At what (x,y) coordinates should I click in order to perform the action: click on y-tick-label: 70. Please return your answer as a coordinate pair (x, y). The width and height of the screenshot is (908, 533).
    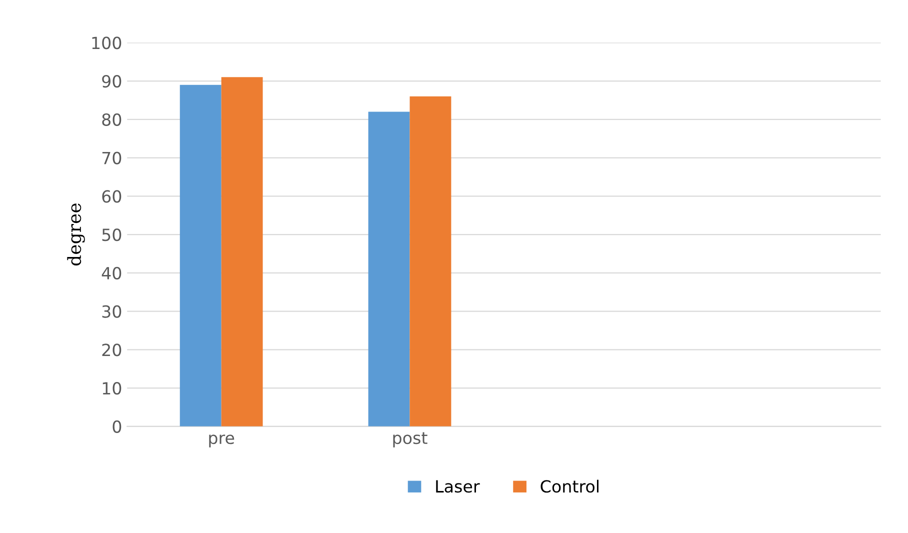
    Looking at the image, I should click on (112, 158).